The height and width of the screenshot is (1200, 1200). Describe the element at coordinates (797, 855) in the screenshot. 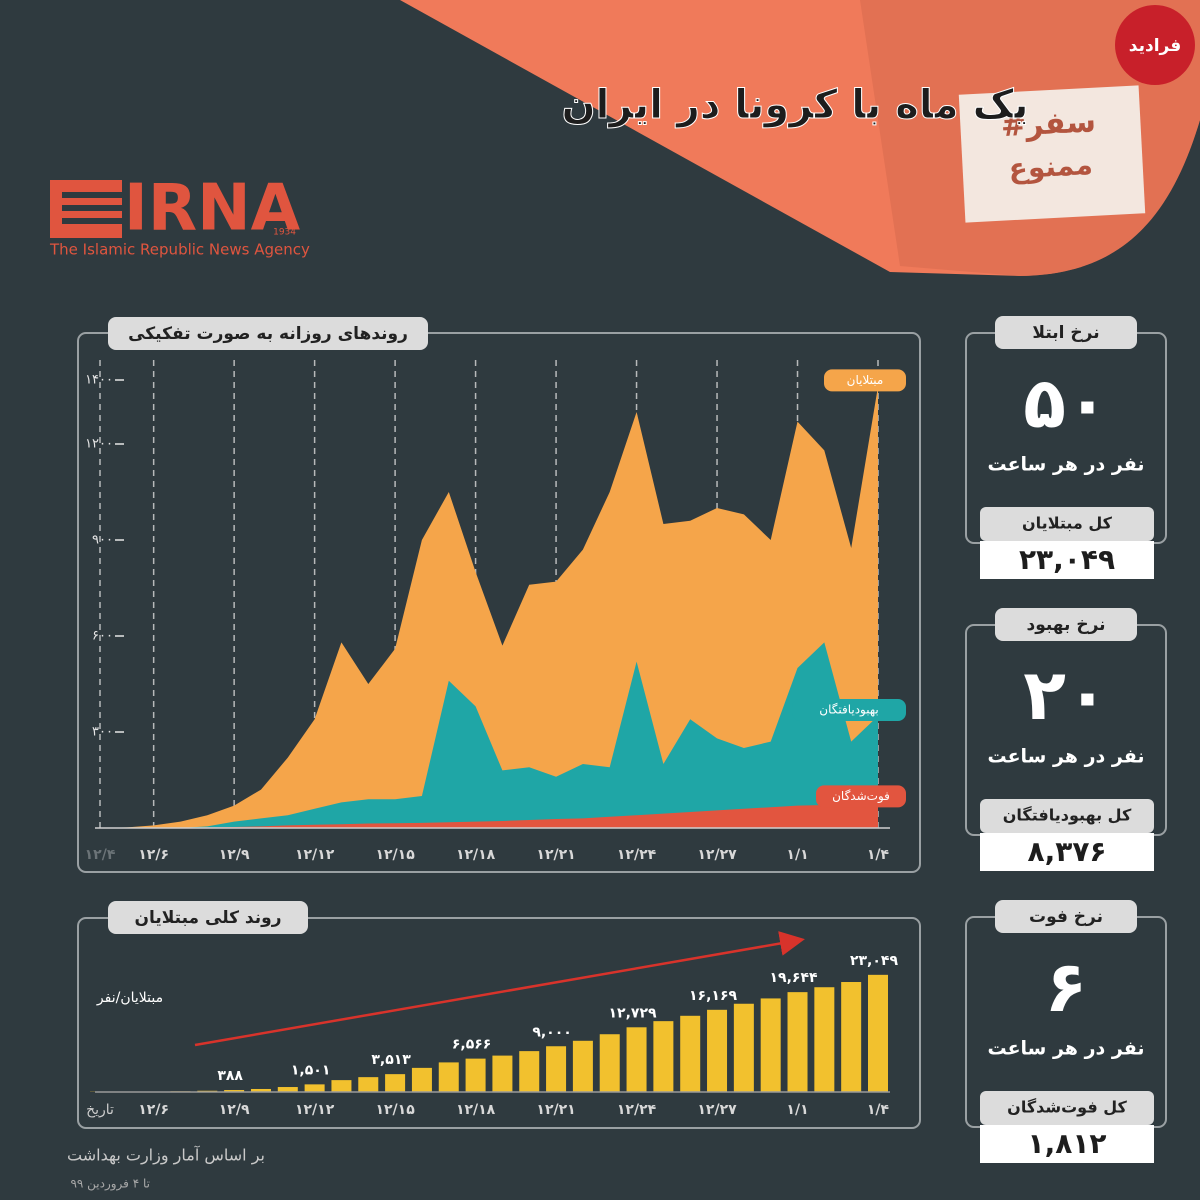

I see `x-tick-label: ۱/۱` at that location.